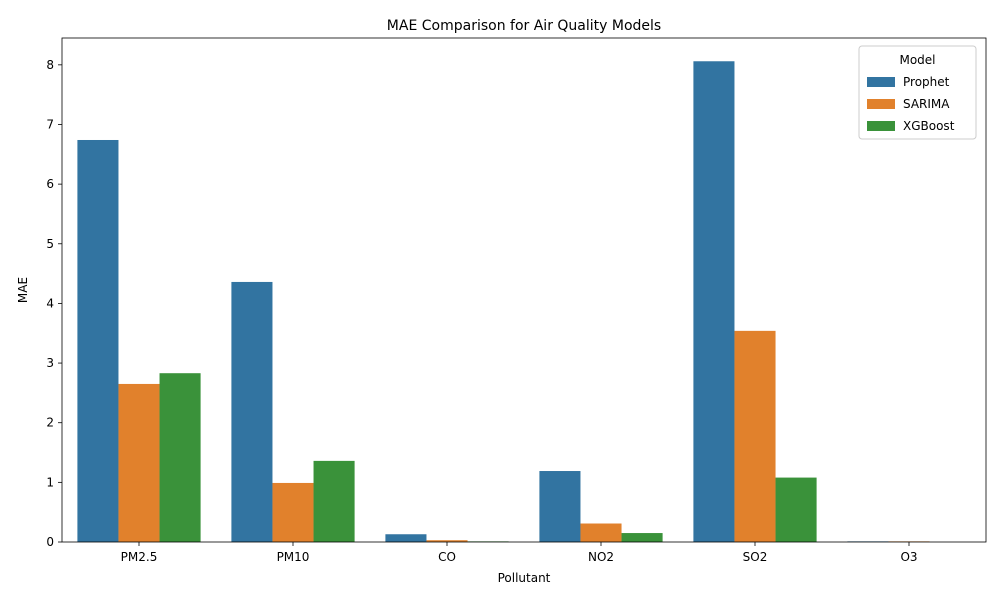 Image resolution: width=1000 pixels, height=600 pixels. What do you see at coordinates (601, 557) in the screenshot?
I see `x-tick-label: NO2` at bounding box center [601, 557].